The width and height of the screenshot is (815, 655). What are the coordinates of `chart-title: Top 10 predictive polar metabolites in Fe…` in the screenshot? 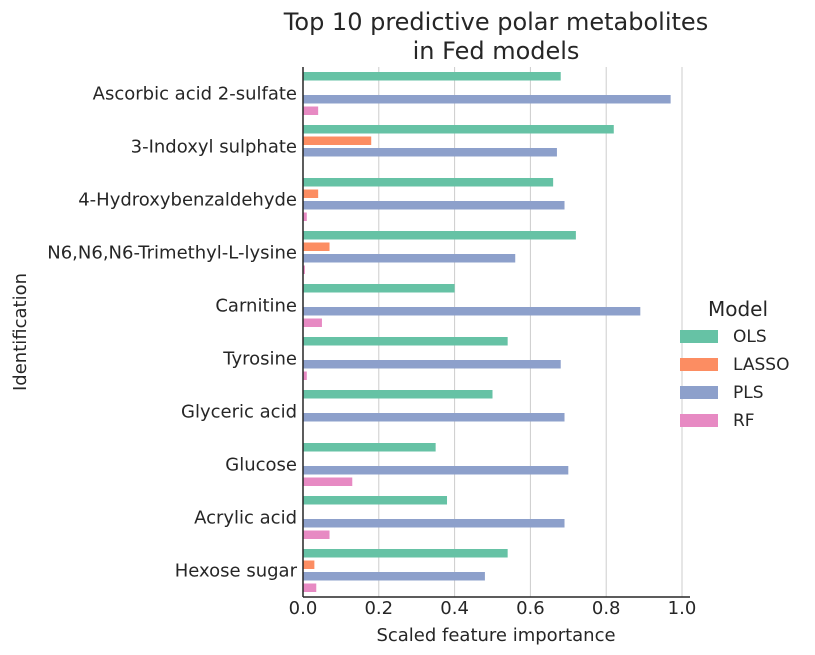 It's located at (495, 36).